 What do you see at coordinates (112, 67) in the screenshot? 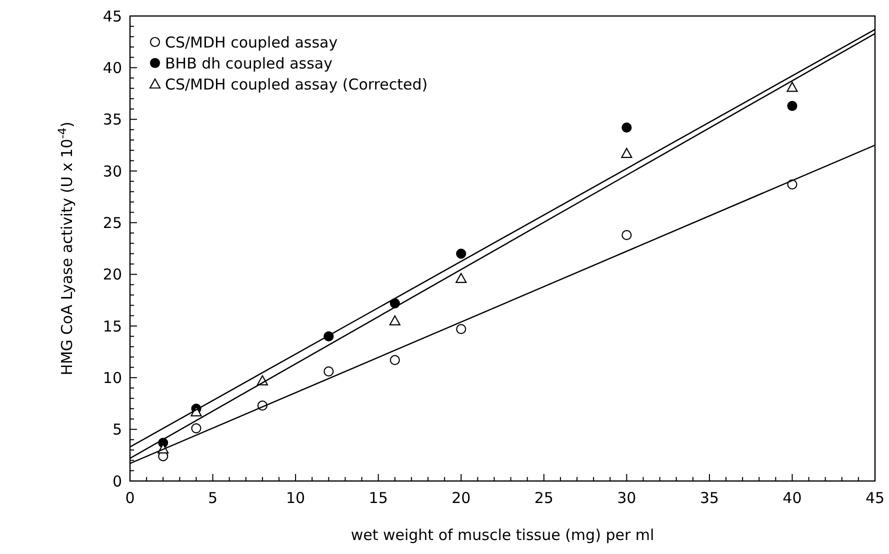
I see `y-tick-label: 40` at bounding box center [112, 67].